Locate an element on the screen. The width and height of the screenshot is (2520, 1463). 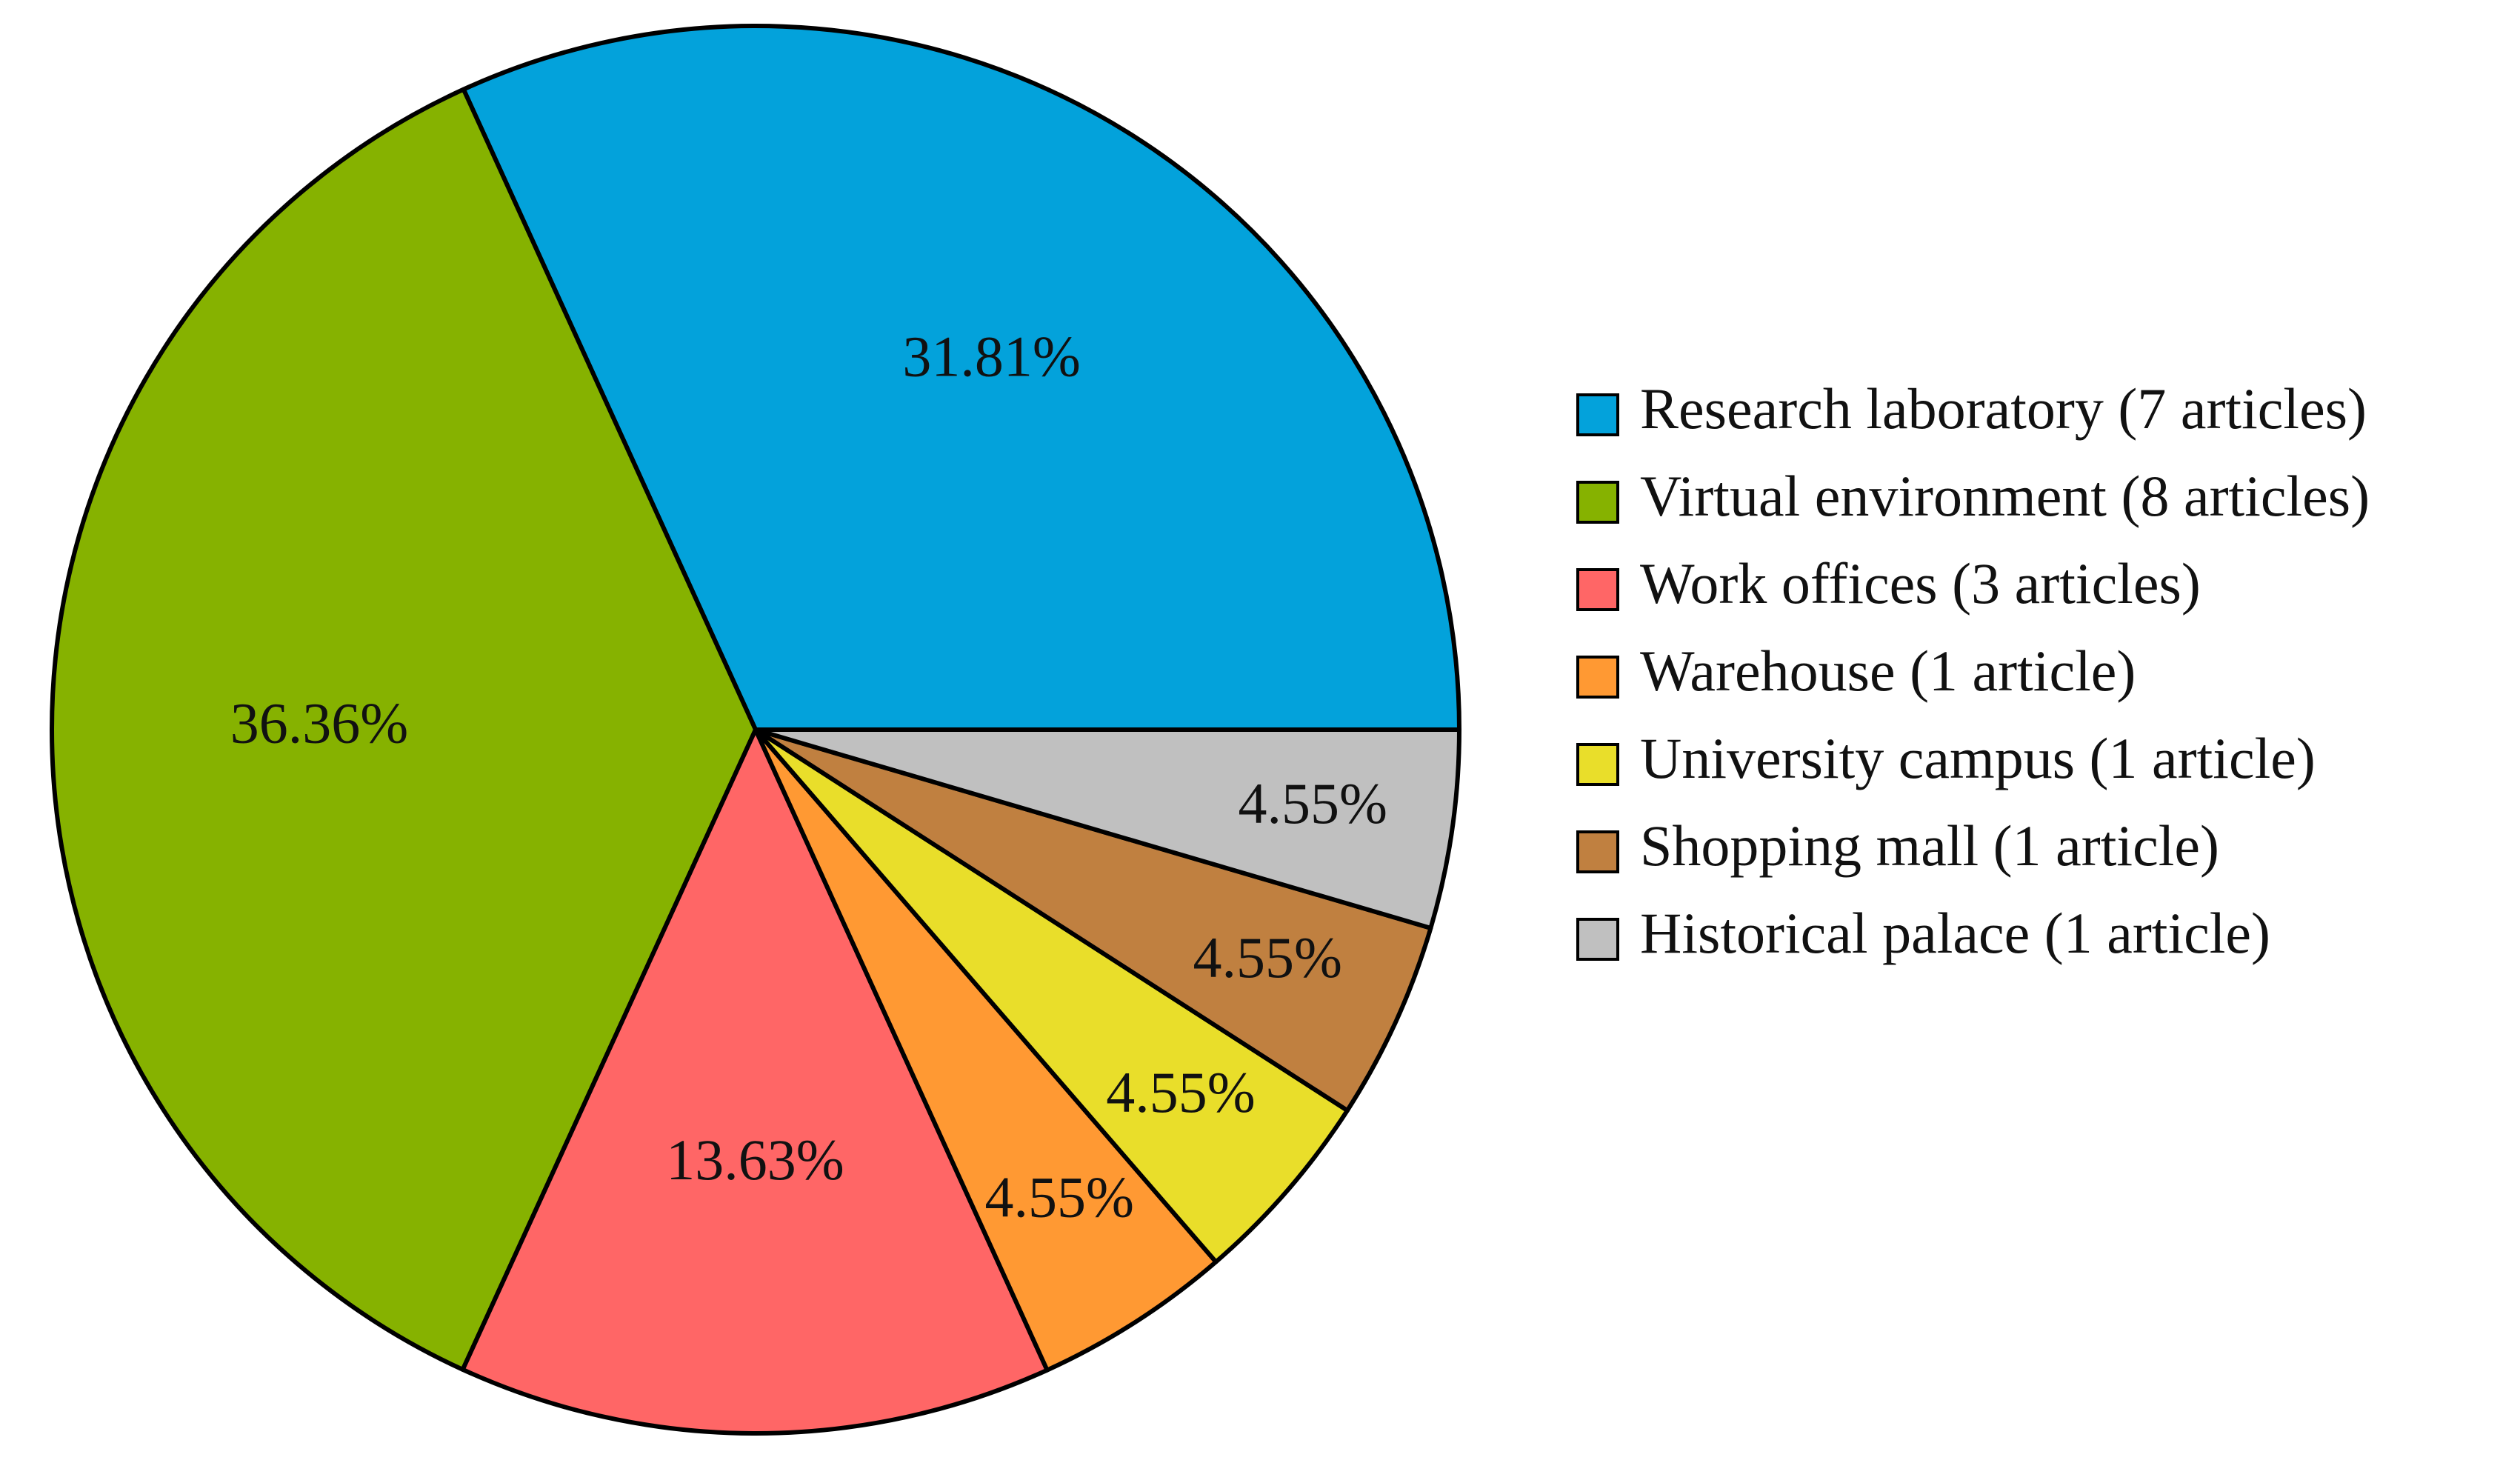
legend-label-2: Work offices (3 articles) is located at coordinates (1920, 584).